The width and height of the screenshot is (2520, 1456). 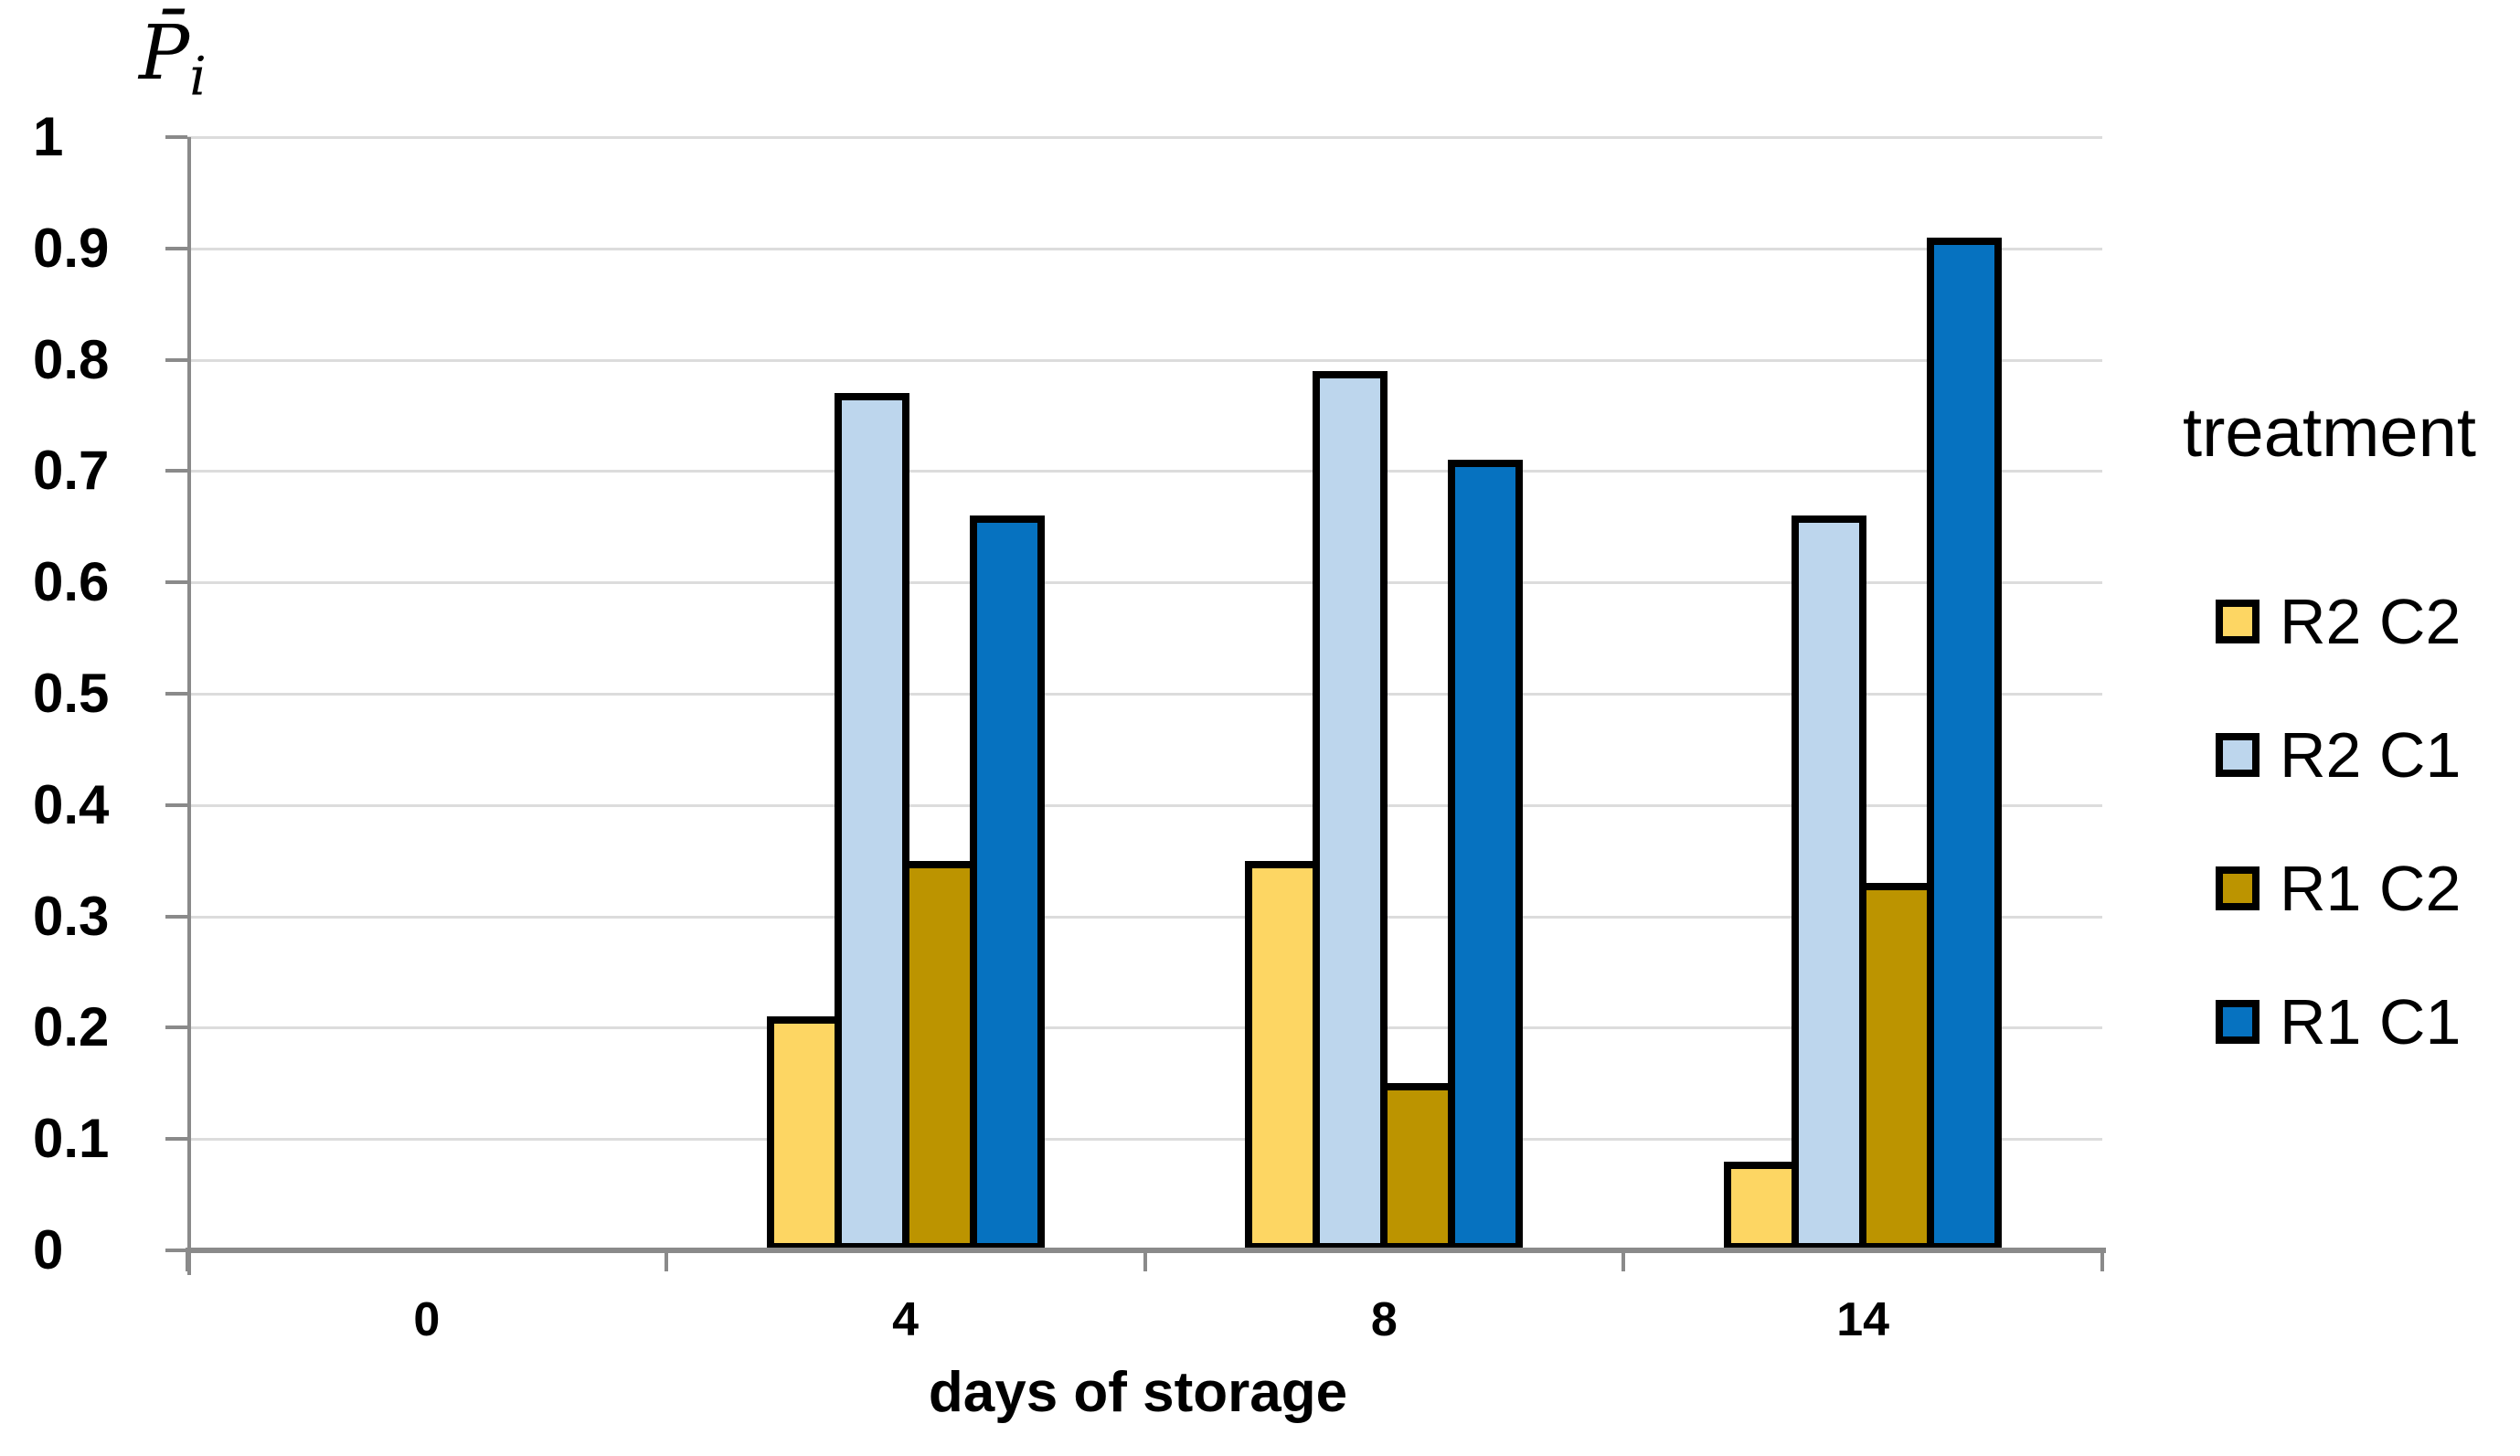 I want to click on x-tick-label: 14, so click(x=1863, y=1320).